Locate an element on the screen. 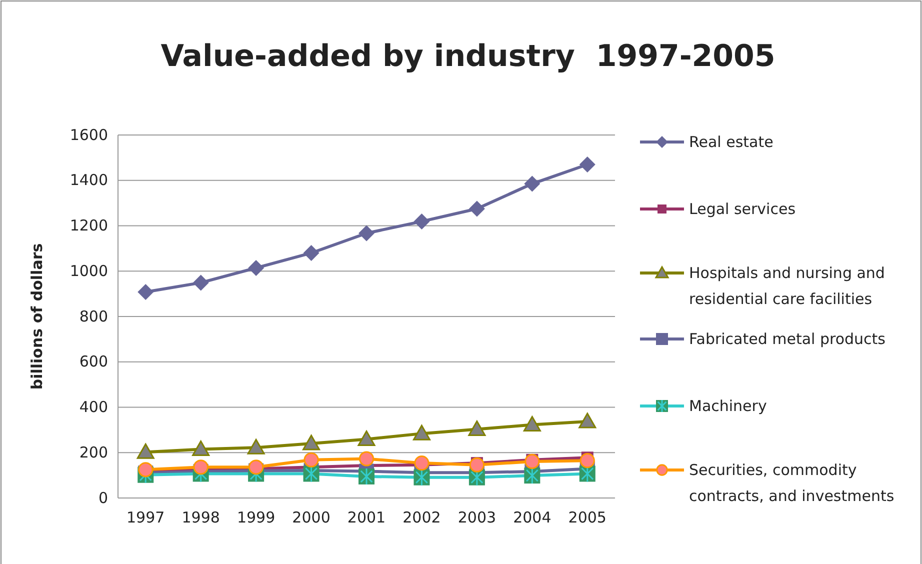  legend-label: Machinery is located at coordinates (728, 406).